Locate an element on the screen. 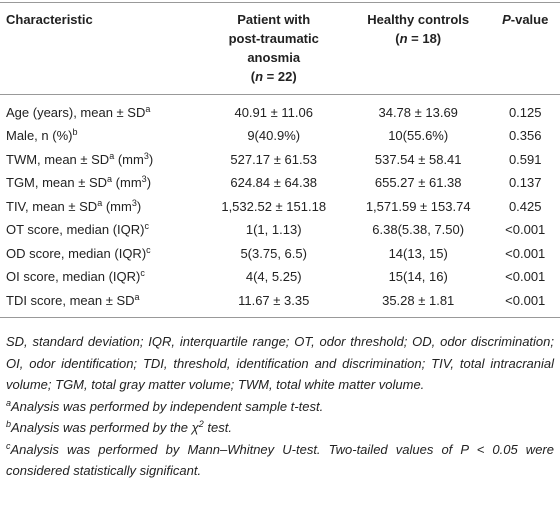 The image size is (560, 514). table-cell: 0.591 is located at coordinates (525, 159).